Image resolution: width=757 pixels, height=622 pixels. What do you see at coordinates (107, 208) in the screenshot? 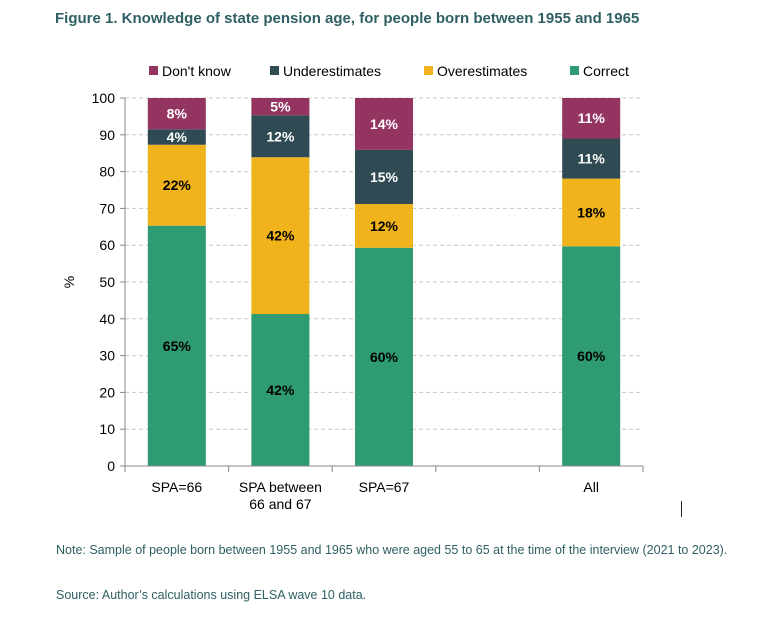
I see `y-tick-label: 70` at bounding box center [107, 208].